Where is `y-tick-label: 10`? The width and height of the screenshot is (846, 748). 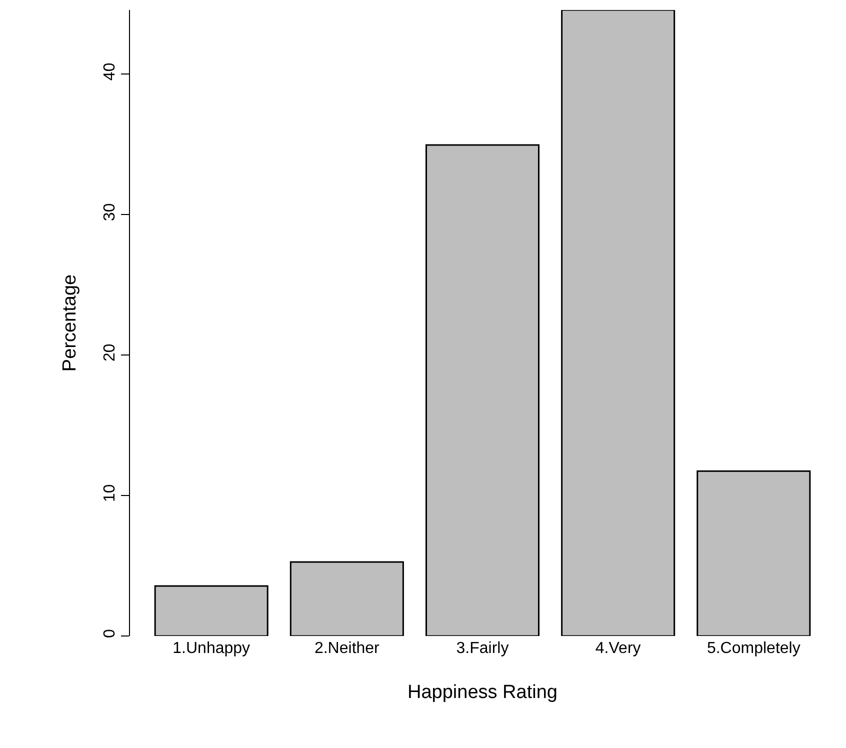
y-tick-label: 10 is located at coordinates (110, 493).